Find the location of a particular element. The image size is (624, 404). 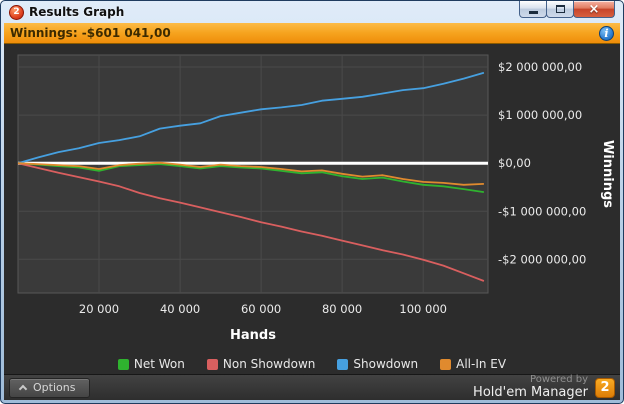

chevron-up-icon is located at coordinates (23, 389).